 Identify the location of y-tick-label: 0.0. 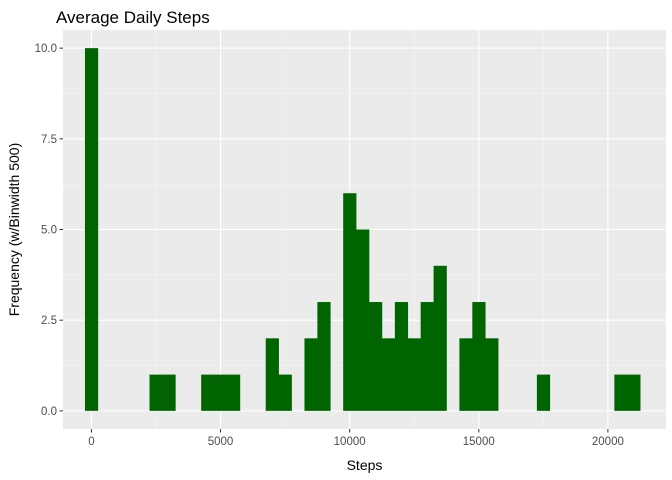
(49, 412).